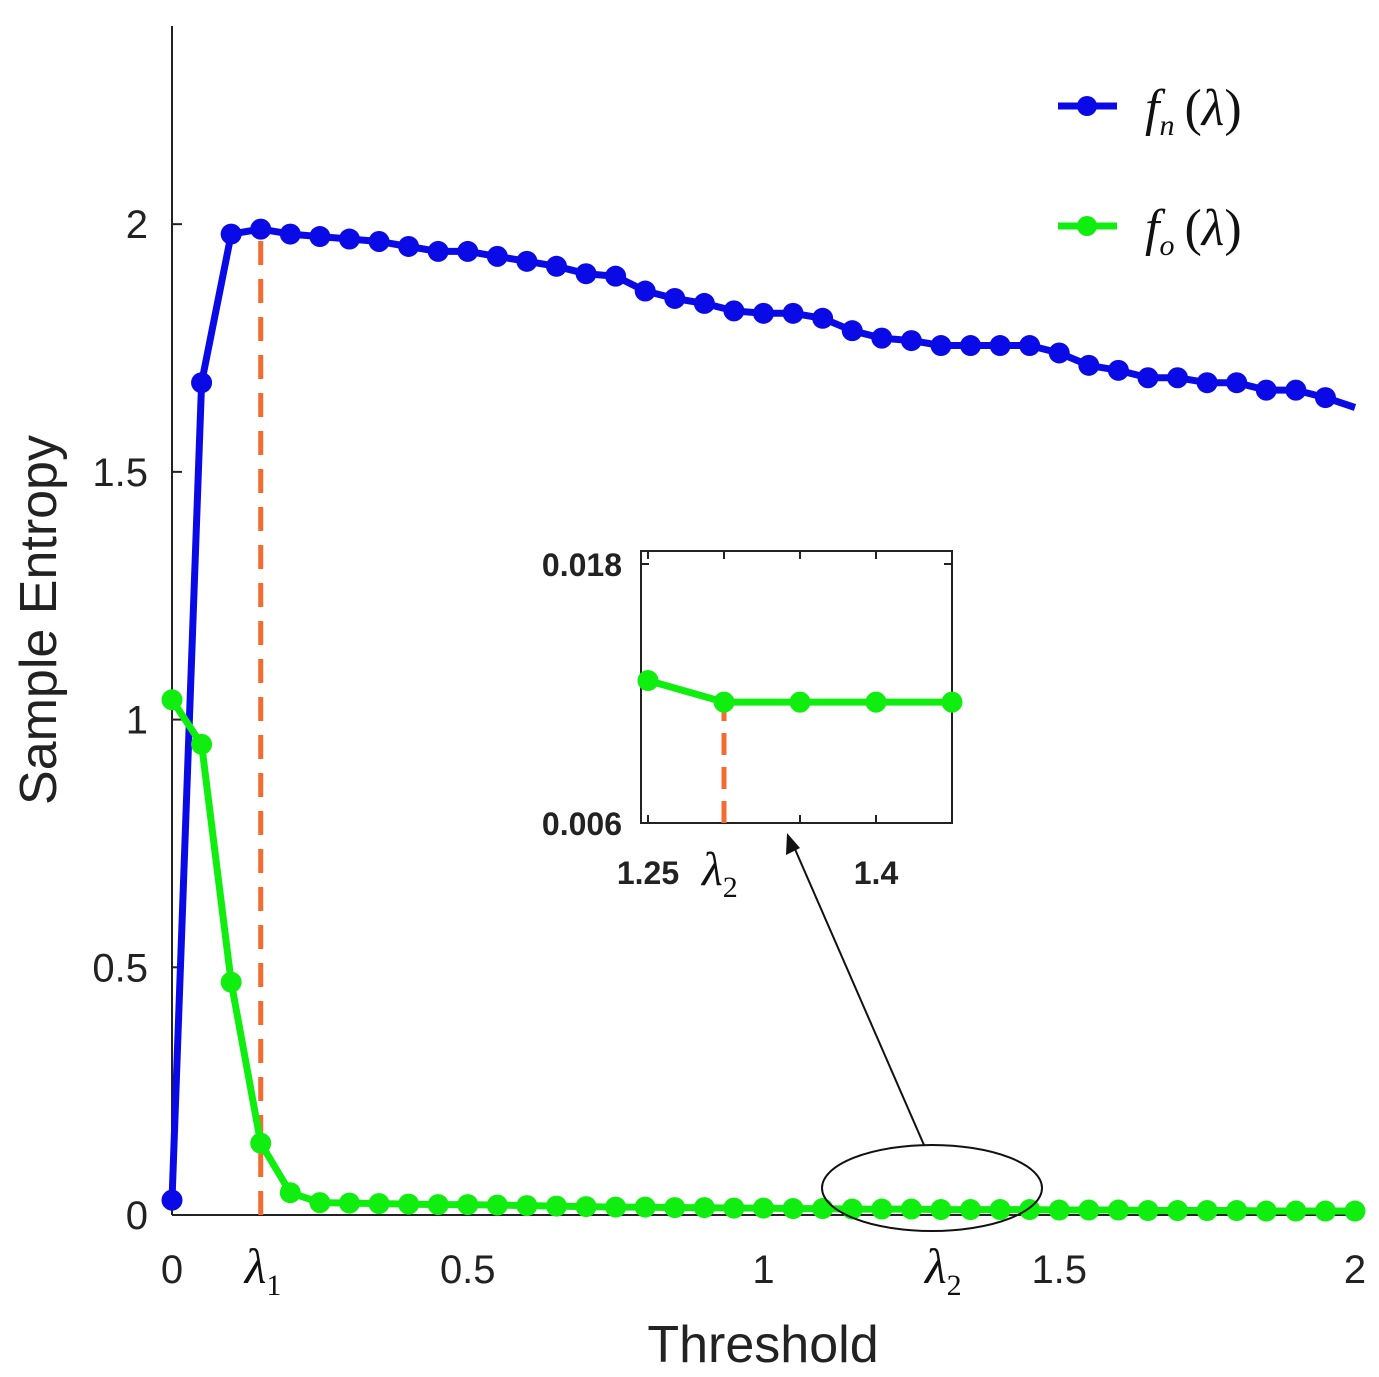 The height and width of the screenshot is (1377, 1379). Describe the element at coordinates (793, 844) in the screenshot. I see `zoom-arrow-head` at that location.